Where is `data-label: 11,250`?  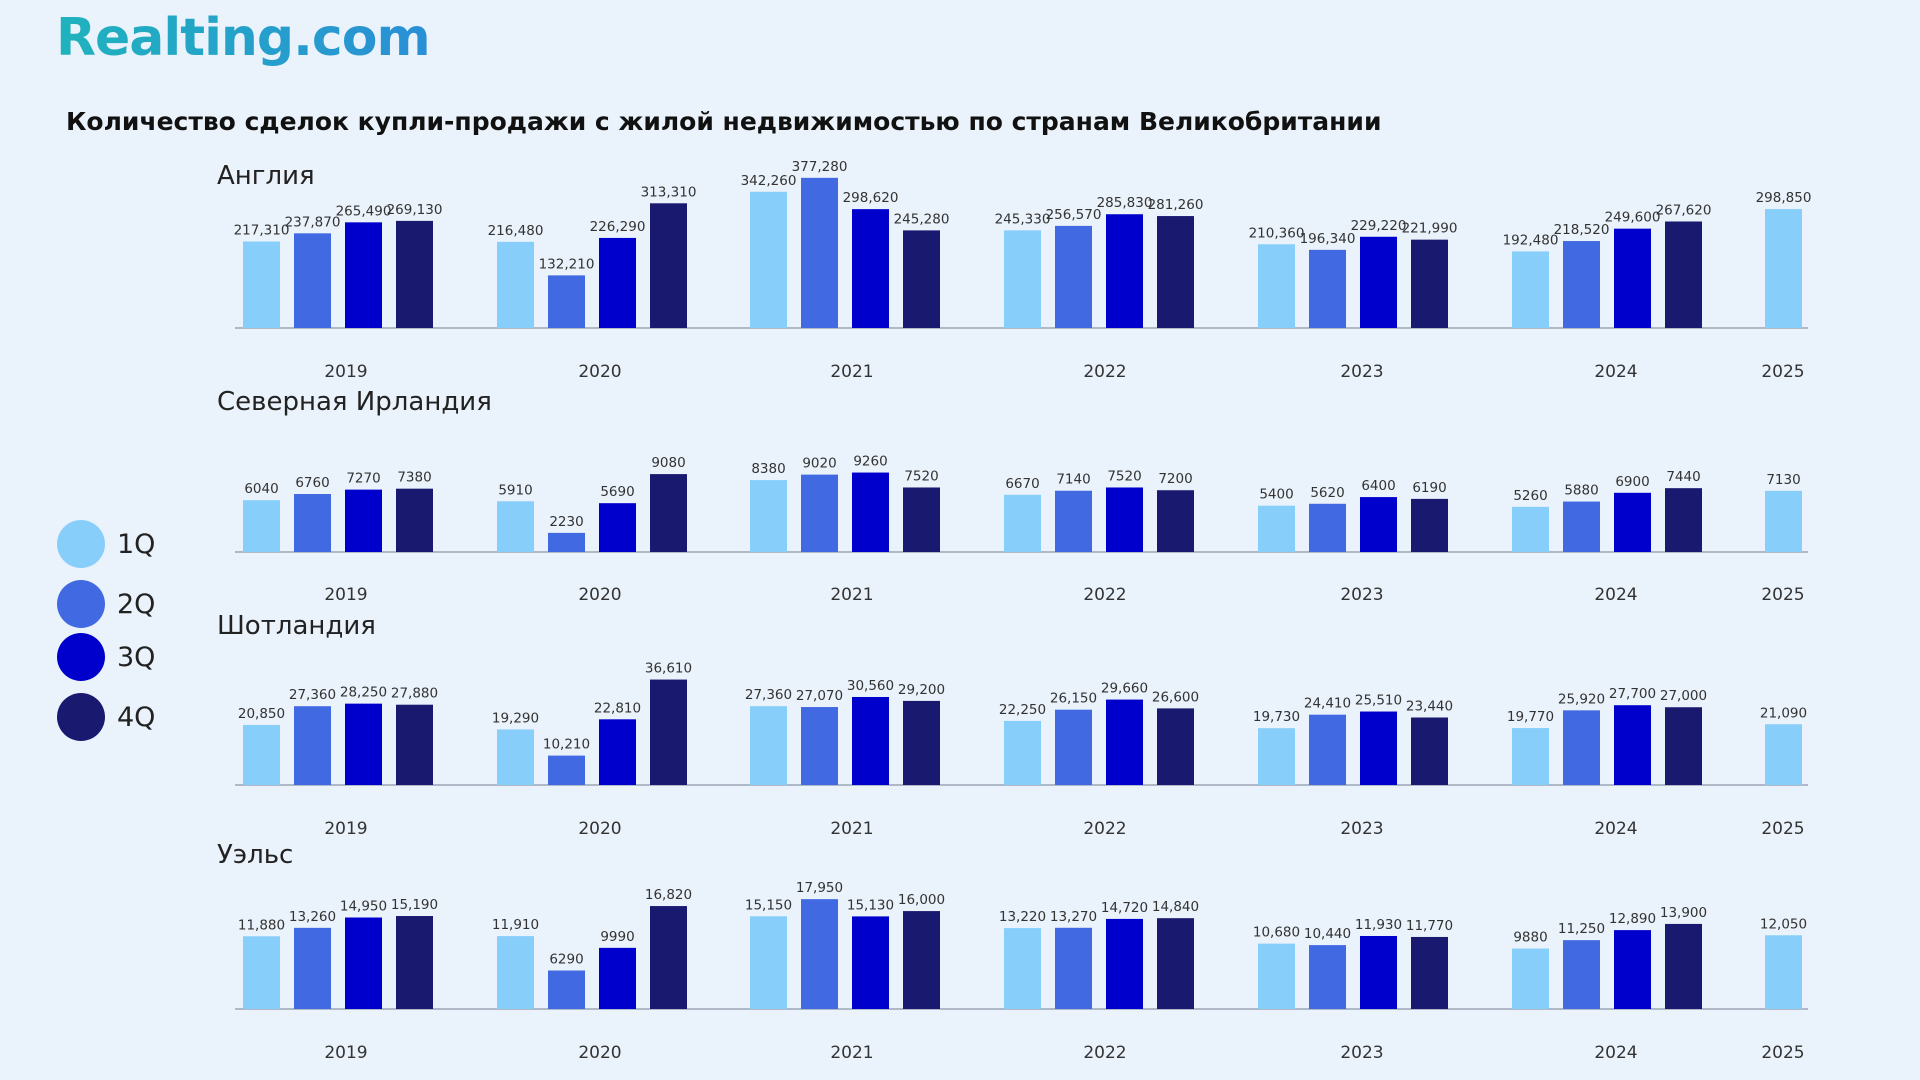 data-label: 11,250 is located at coordinates (1581, 929).